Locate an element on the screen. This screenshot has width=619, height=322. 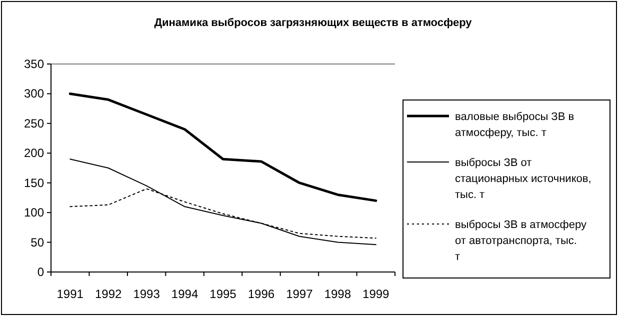
x-tick-label: 1999 is located at coordinates (376, 294).